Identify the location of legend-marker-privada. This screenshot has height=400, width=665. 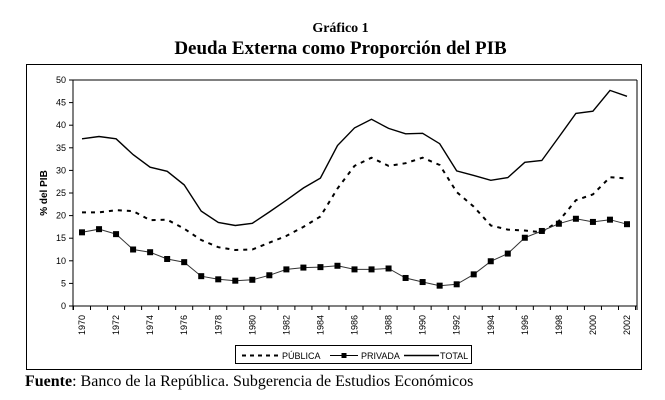
(344, 355).